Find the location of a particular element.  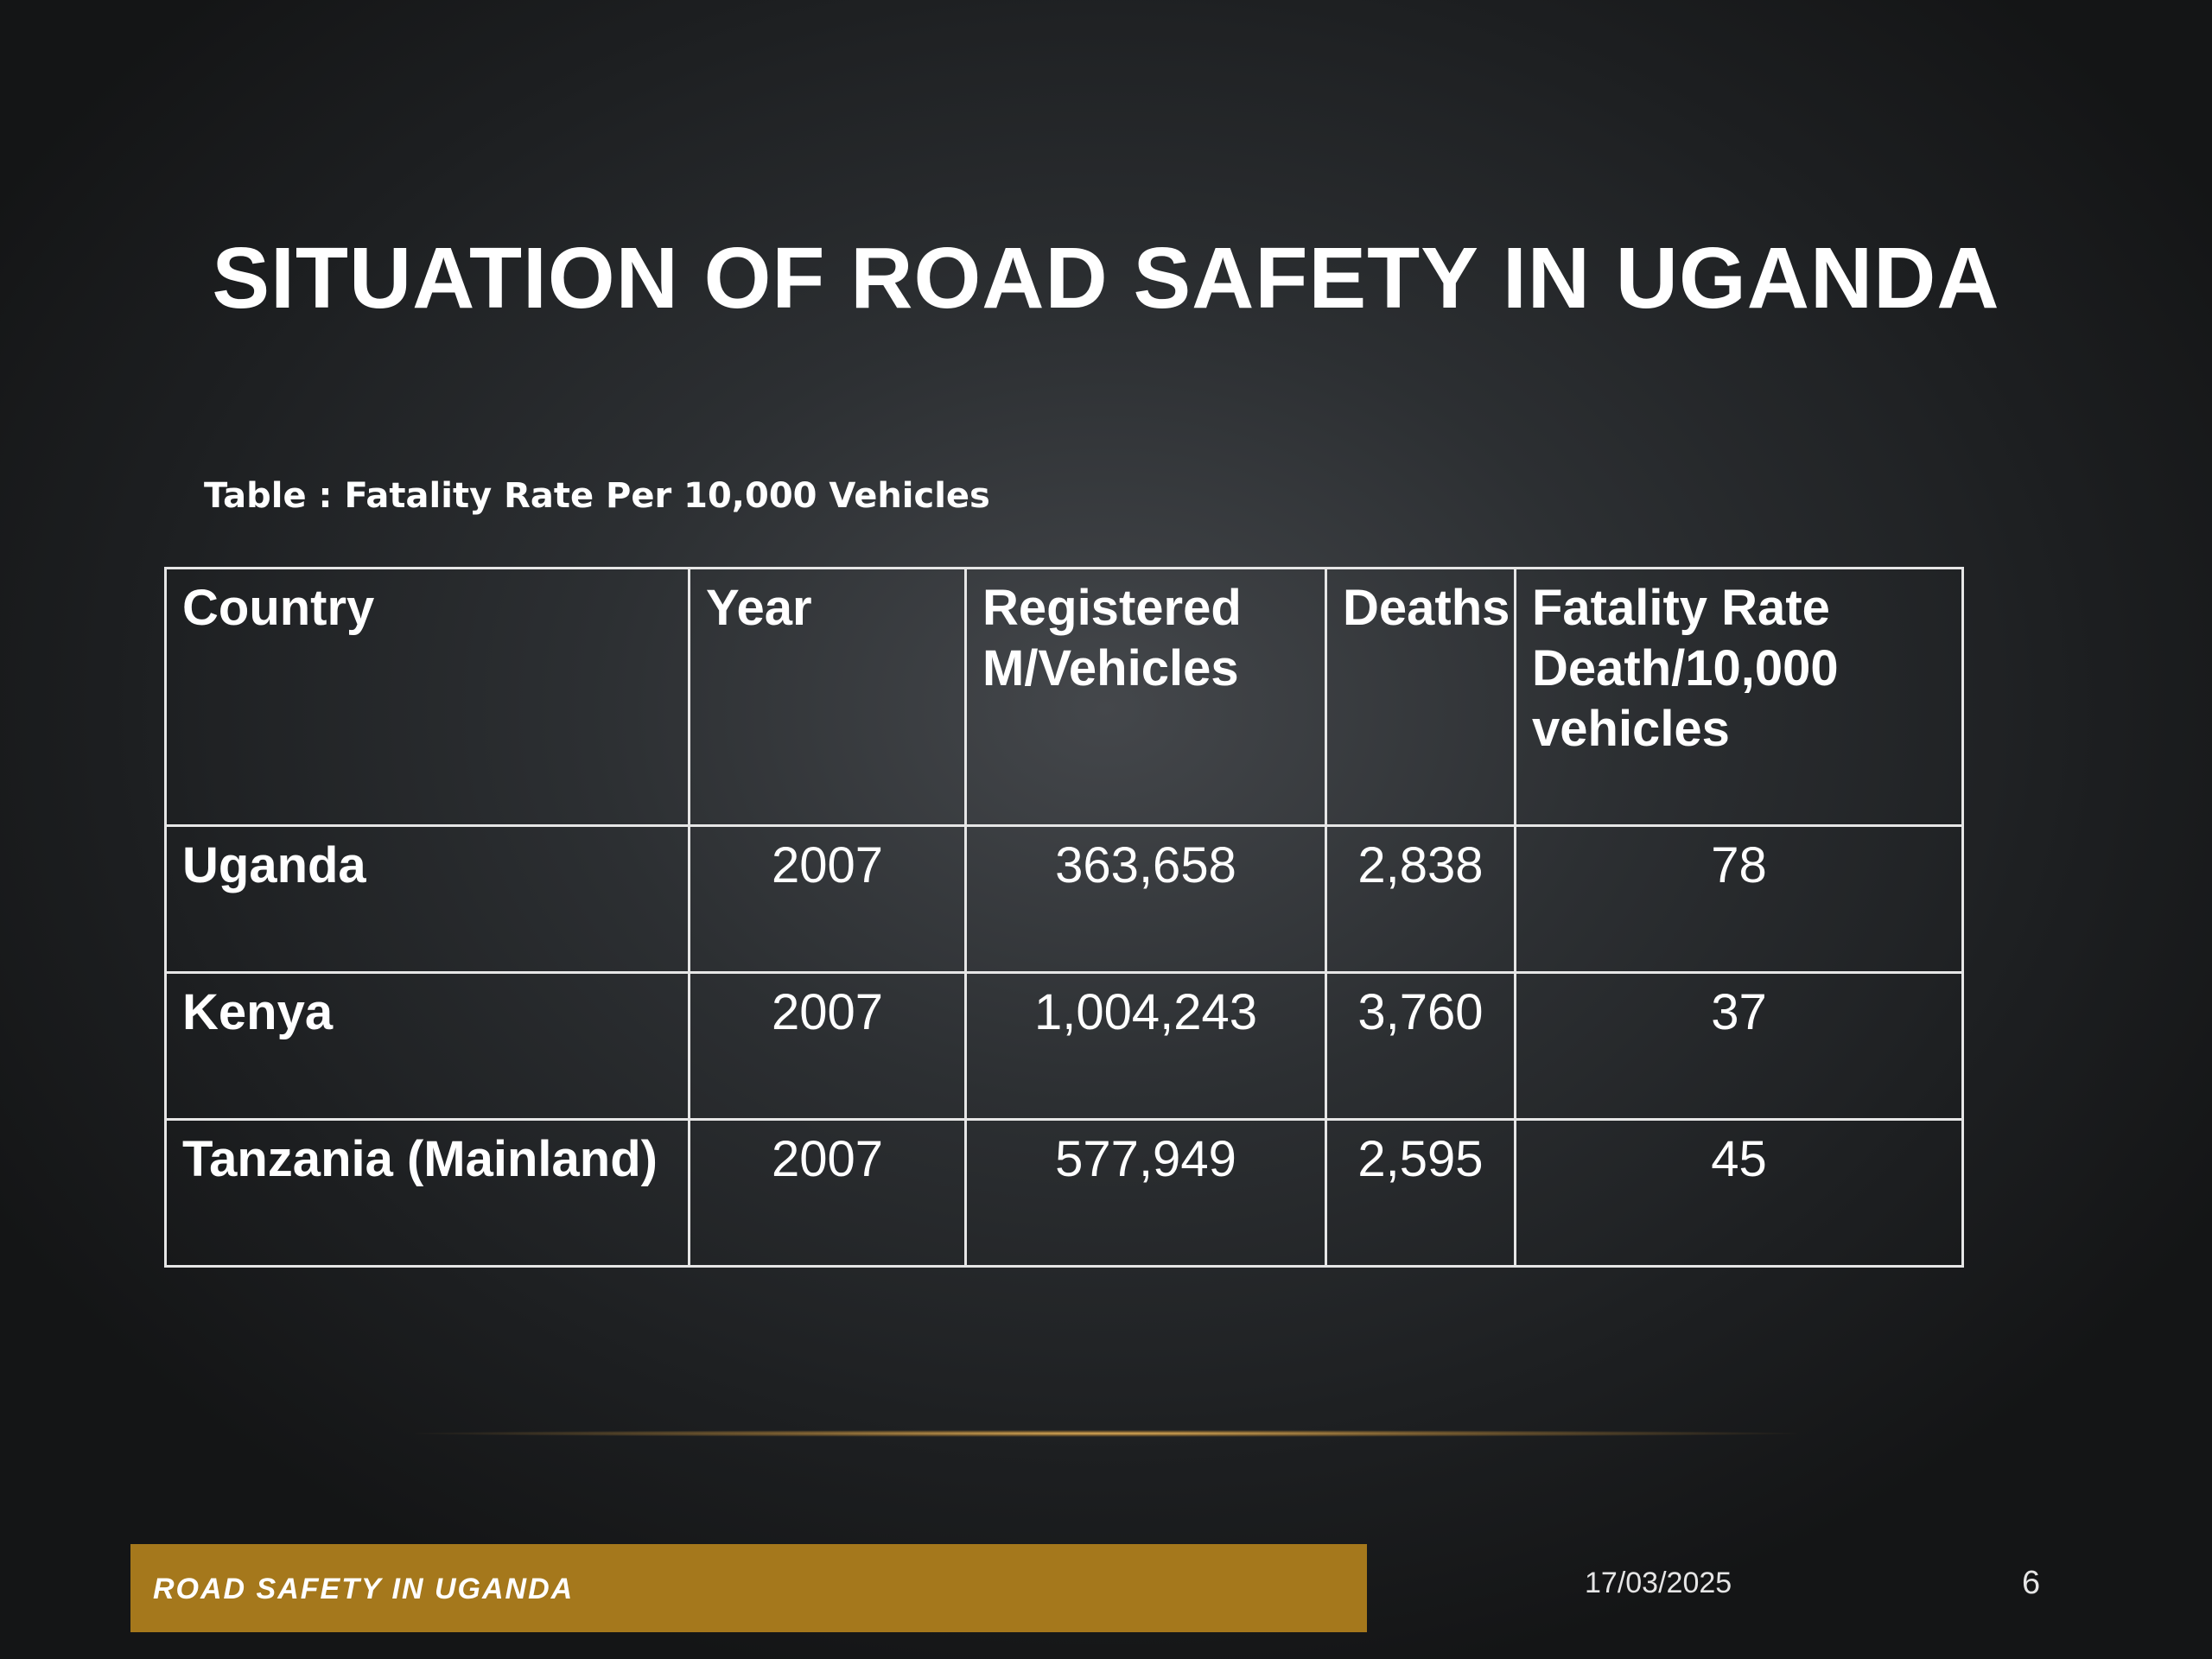

slide-number: 6 is located at coordinates (2032, 1583).